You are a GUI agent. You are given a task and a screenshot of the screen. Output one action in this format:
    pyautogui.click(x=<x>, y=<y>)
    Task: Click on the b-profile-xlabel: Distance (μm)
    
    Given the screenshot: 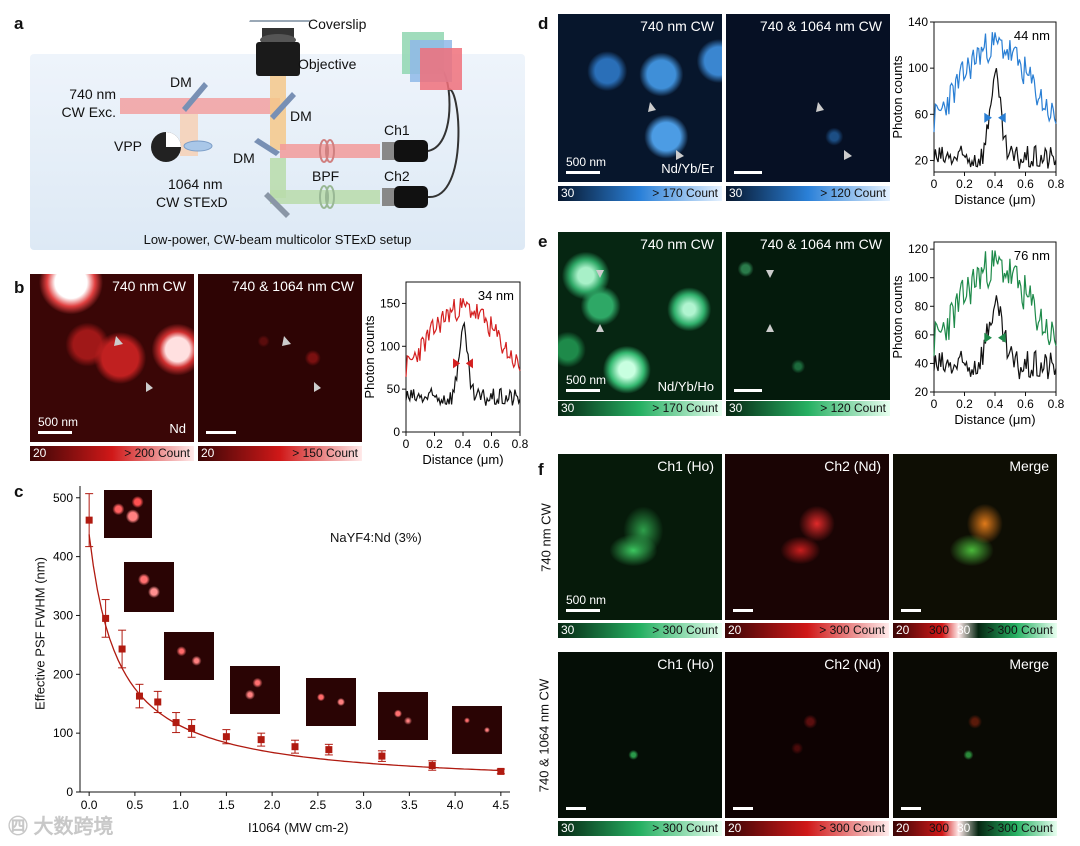 What is the action you would take?
    pyautogui.click(x=462, y=459)
    